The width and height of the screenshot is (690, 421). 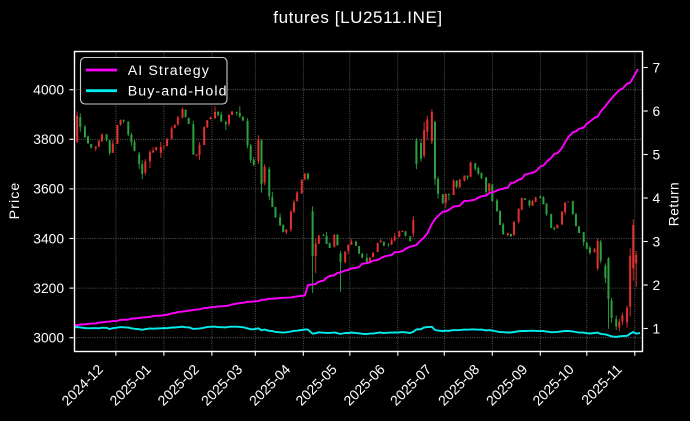 What do you see at coordinates (48, 238) in the screenshot?
I see `svg-text: 3400` at bounding box center [48, 238].